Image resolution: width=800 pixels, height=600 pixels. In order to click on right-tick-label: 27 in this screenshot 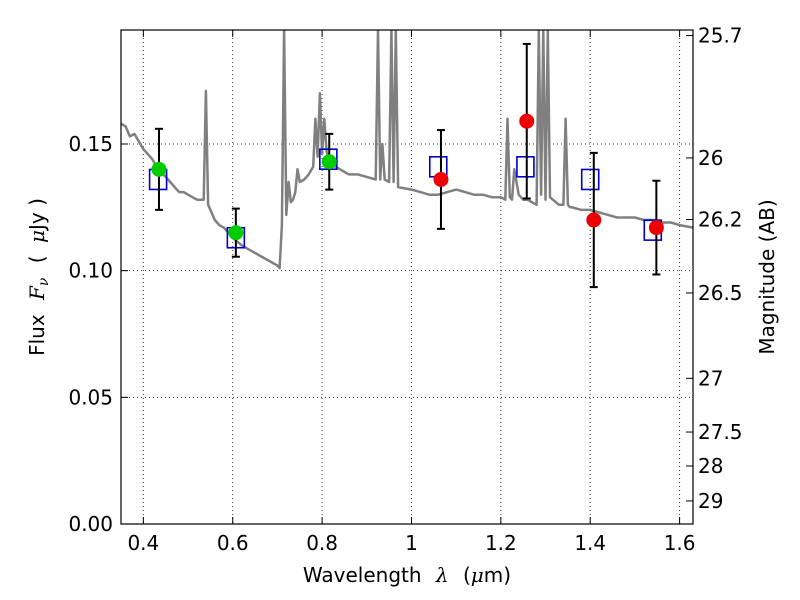, I will do `click(710, 378)`.